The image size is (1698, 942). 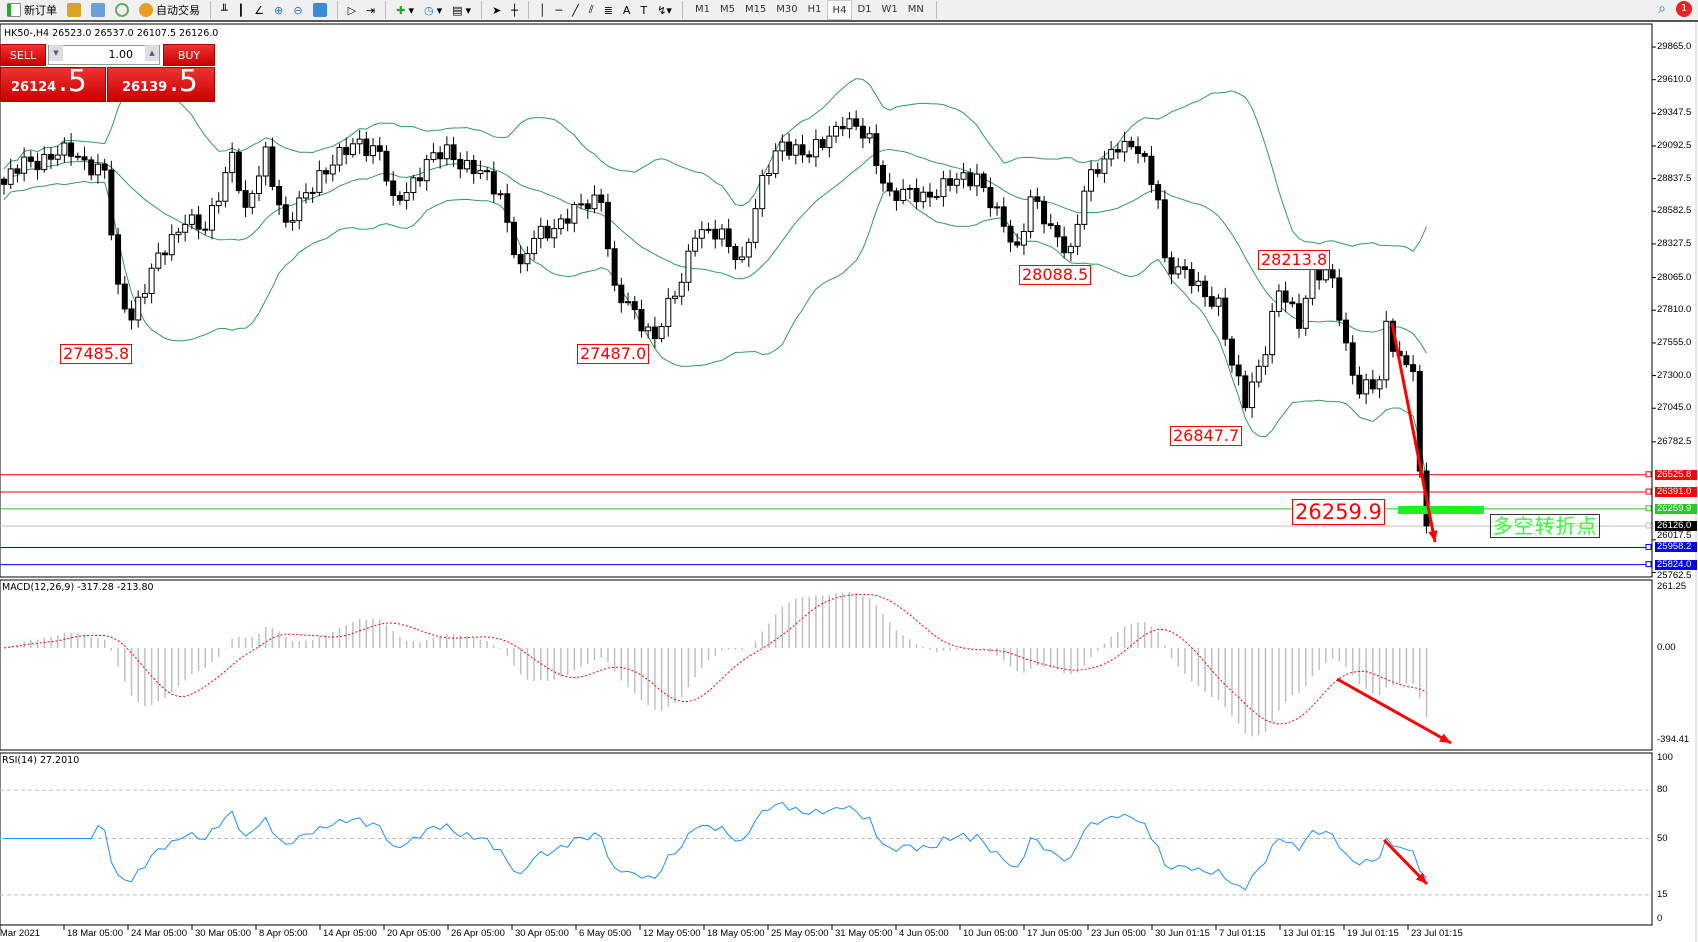 I want to click on templates-button: ▤ ▾, so click(x=462, y=10).